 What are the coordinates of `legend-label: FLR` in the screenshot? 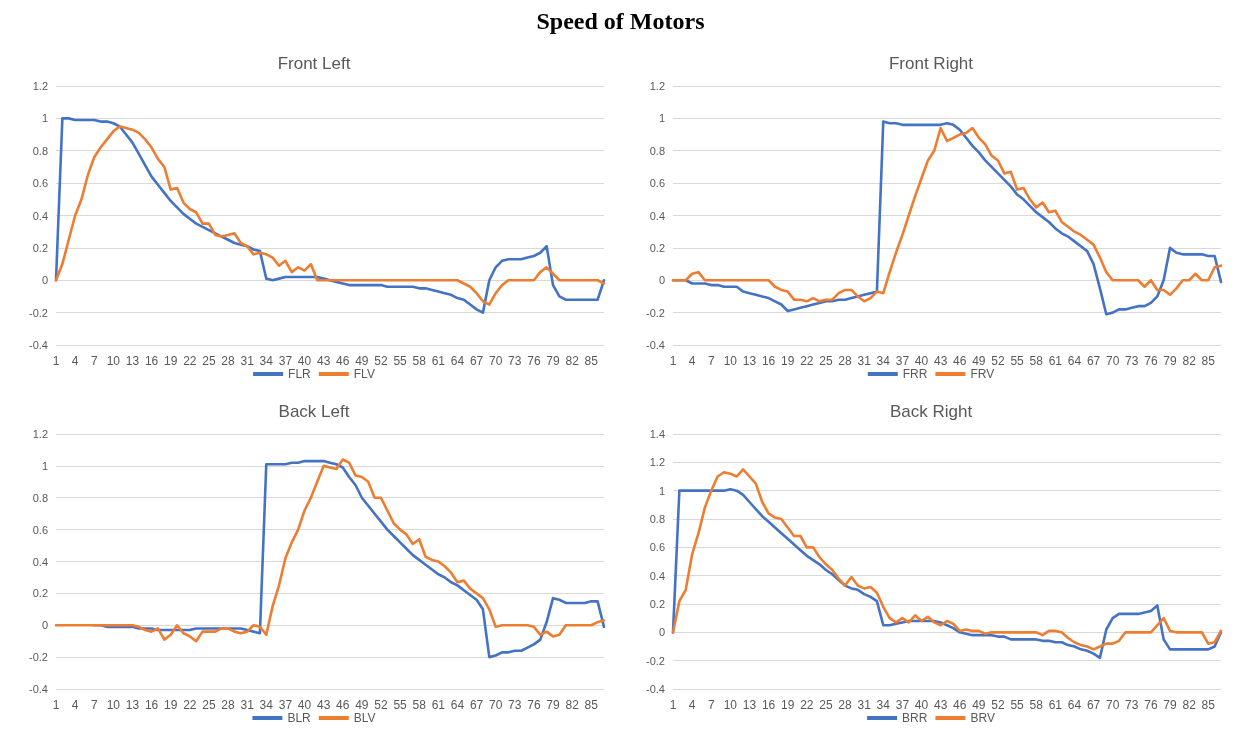 It's located at (300, 374).